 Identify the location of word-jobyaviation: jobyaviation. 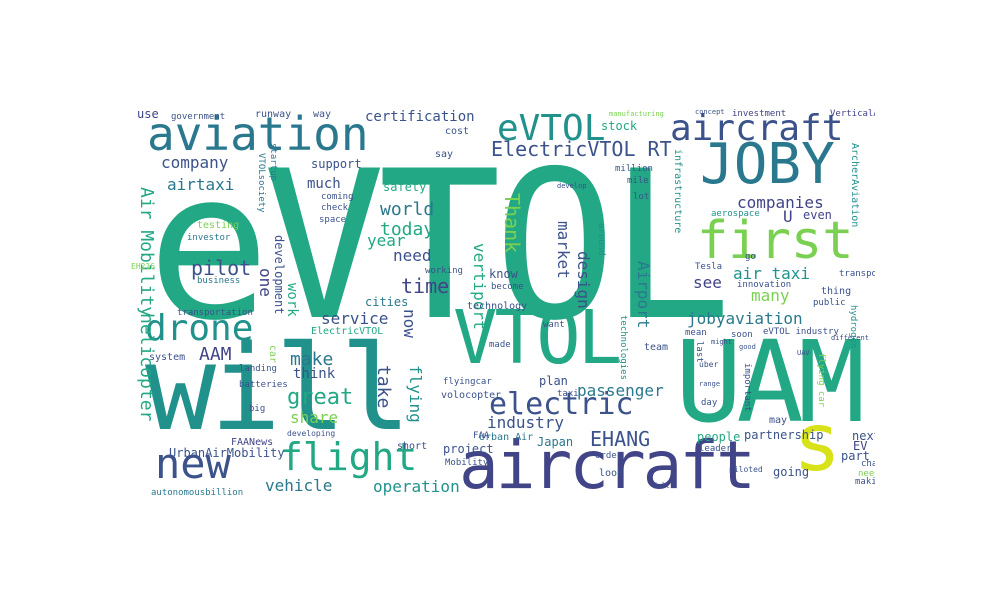
(745, 318).